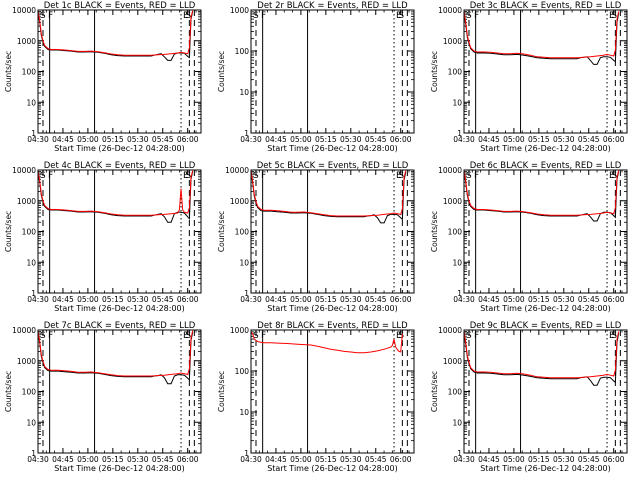 Image resolution: width=640 pixels, height=480 pixels. Describe the element at coordinates (332, 6) in the screenshot. I see `panel-title: Det 2r BLACK = Events, RED = LLD` at that location.